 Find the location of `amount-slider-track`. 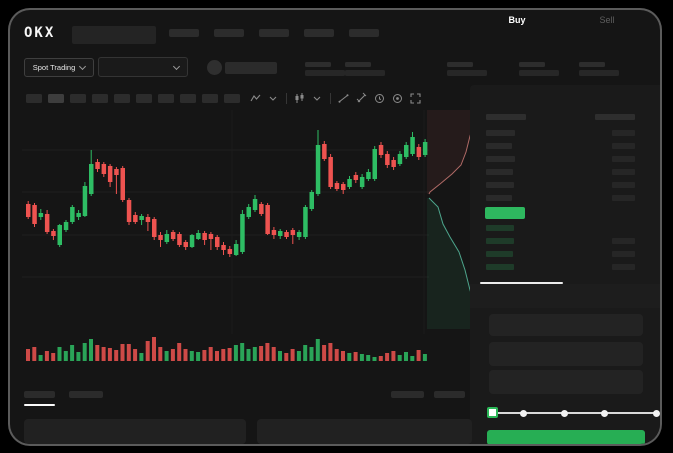

amount-slider-track is located at coordinates (573, 413).